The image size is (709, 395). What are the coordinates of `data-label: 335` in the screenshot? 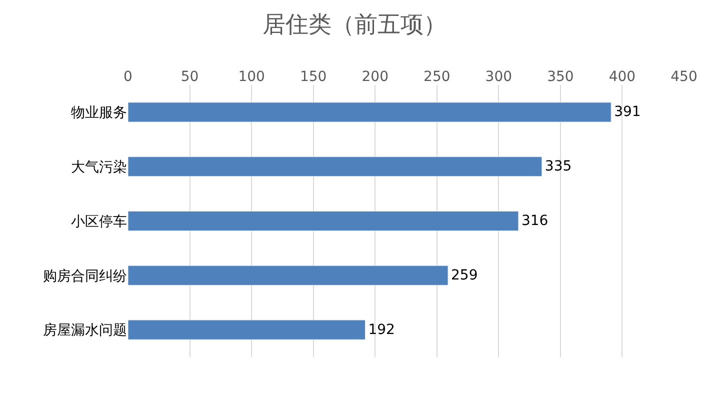 It's located at (558, 166).